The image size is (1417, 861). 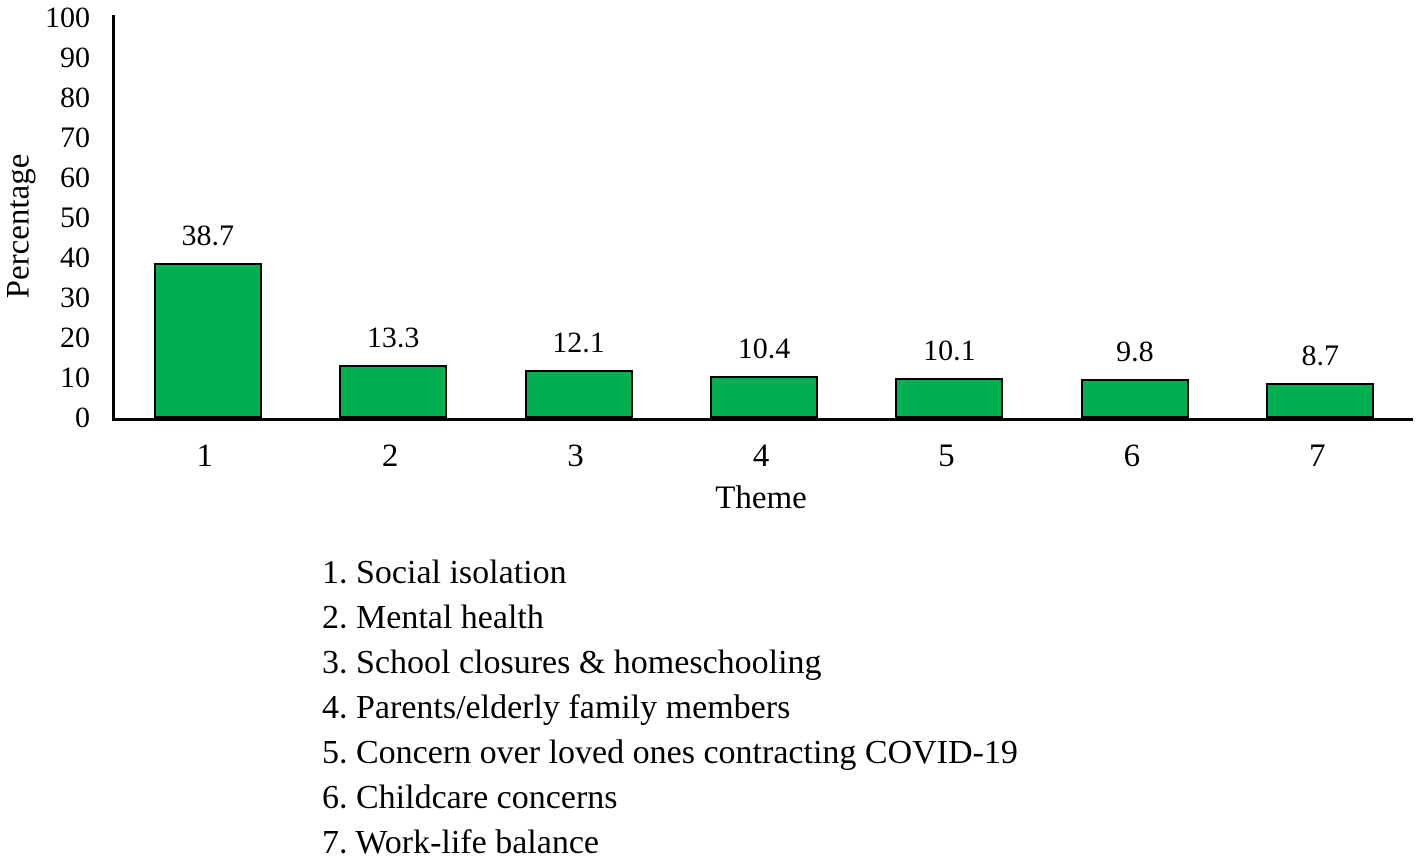 What do you see at coordinates (949, 350) in the screenshot?
I see `bar-value-label: 10.1` at bounding box center [949, 350].